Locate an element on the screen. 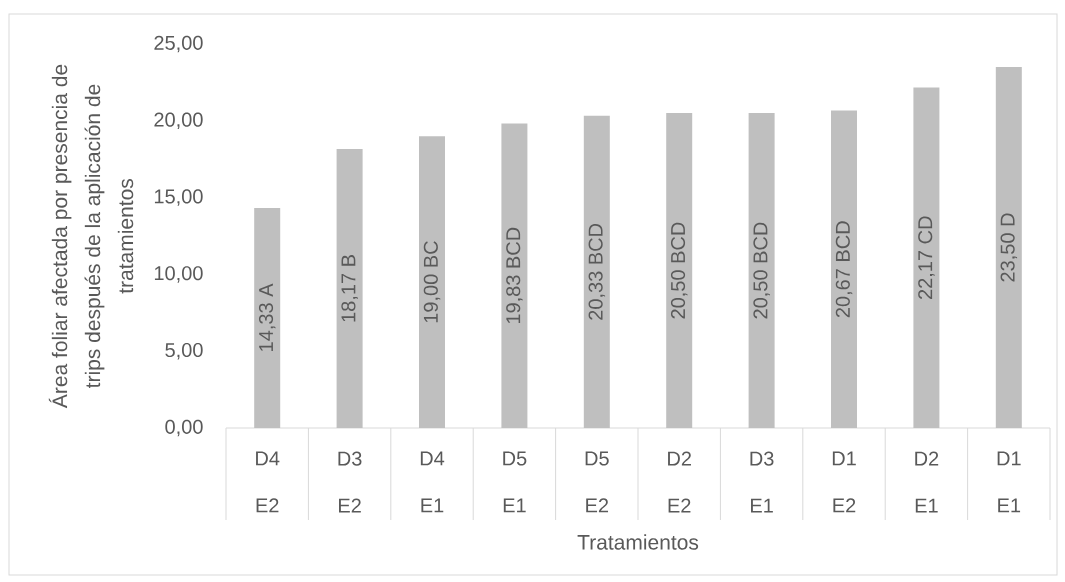 The image size is (1065, 582). category-label: D4 E1 is located at coordinates (432, 482).